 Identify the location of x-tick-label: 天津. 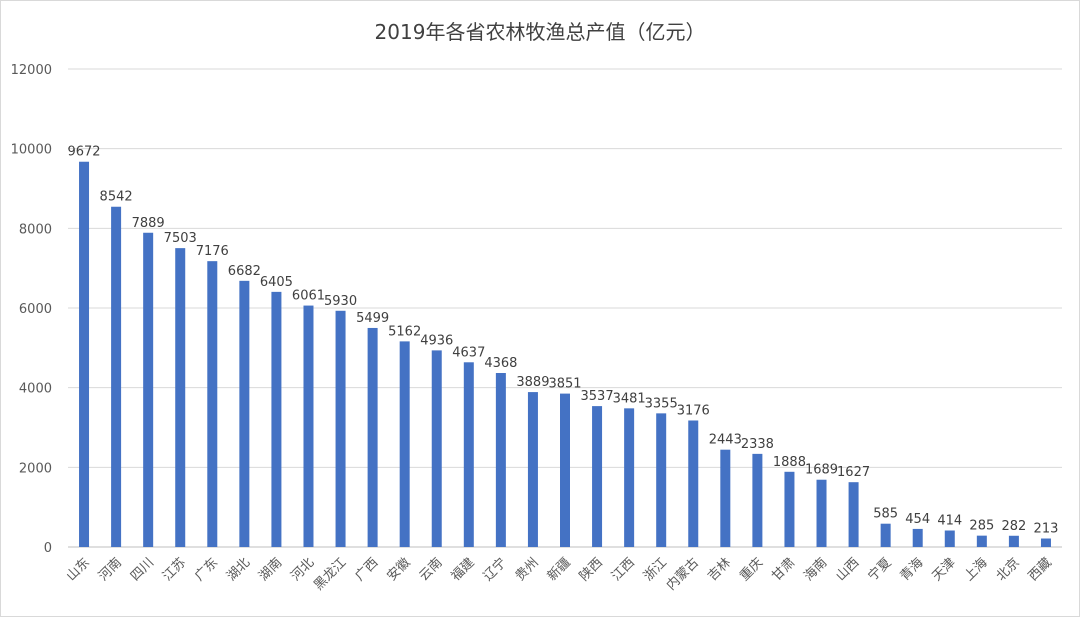
(944, 569).